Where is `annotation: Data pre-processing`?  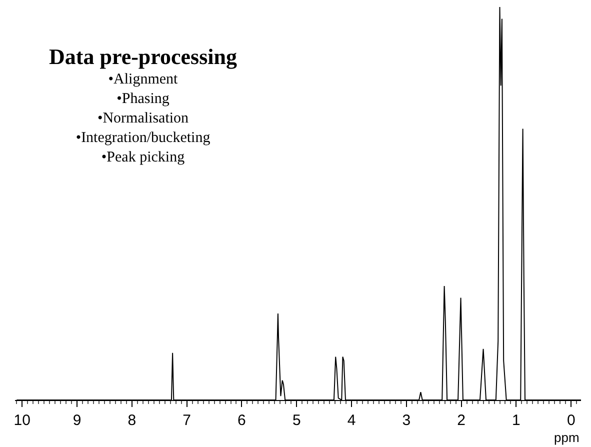
annotation: Data pre-processing is located at coordinates (143, 56).